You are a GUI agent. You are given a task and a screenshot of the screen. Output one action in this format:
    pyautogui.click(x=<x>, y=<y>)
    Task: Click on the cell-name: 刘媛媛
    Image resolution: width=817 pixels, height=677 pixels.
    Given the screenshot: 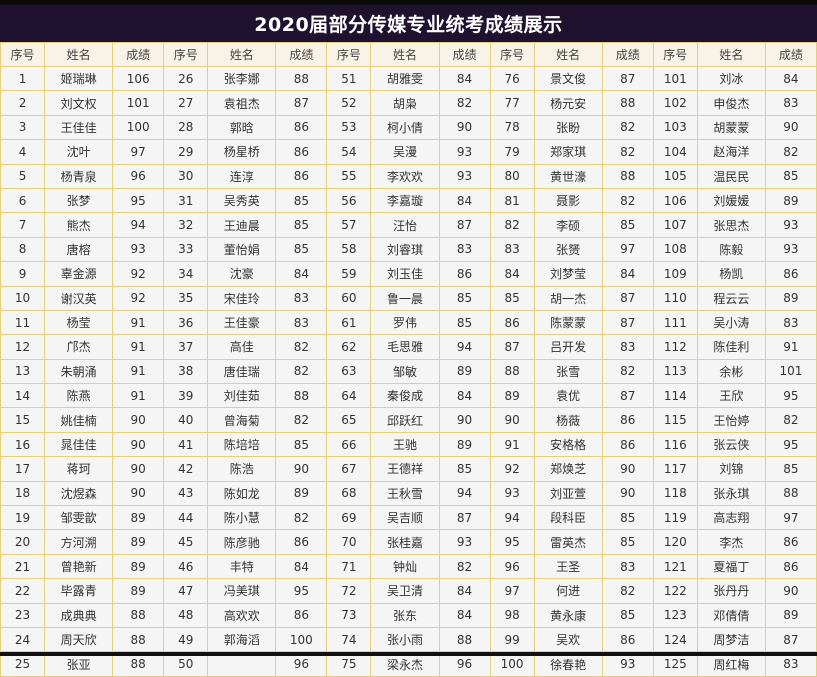 What is the action you would take?
    pyautogui.click(x=731, y=200)
    